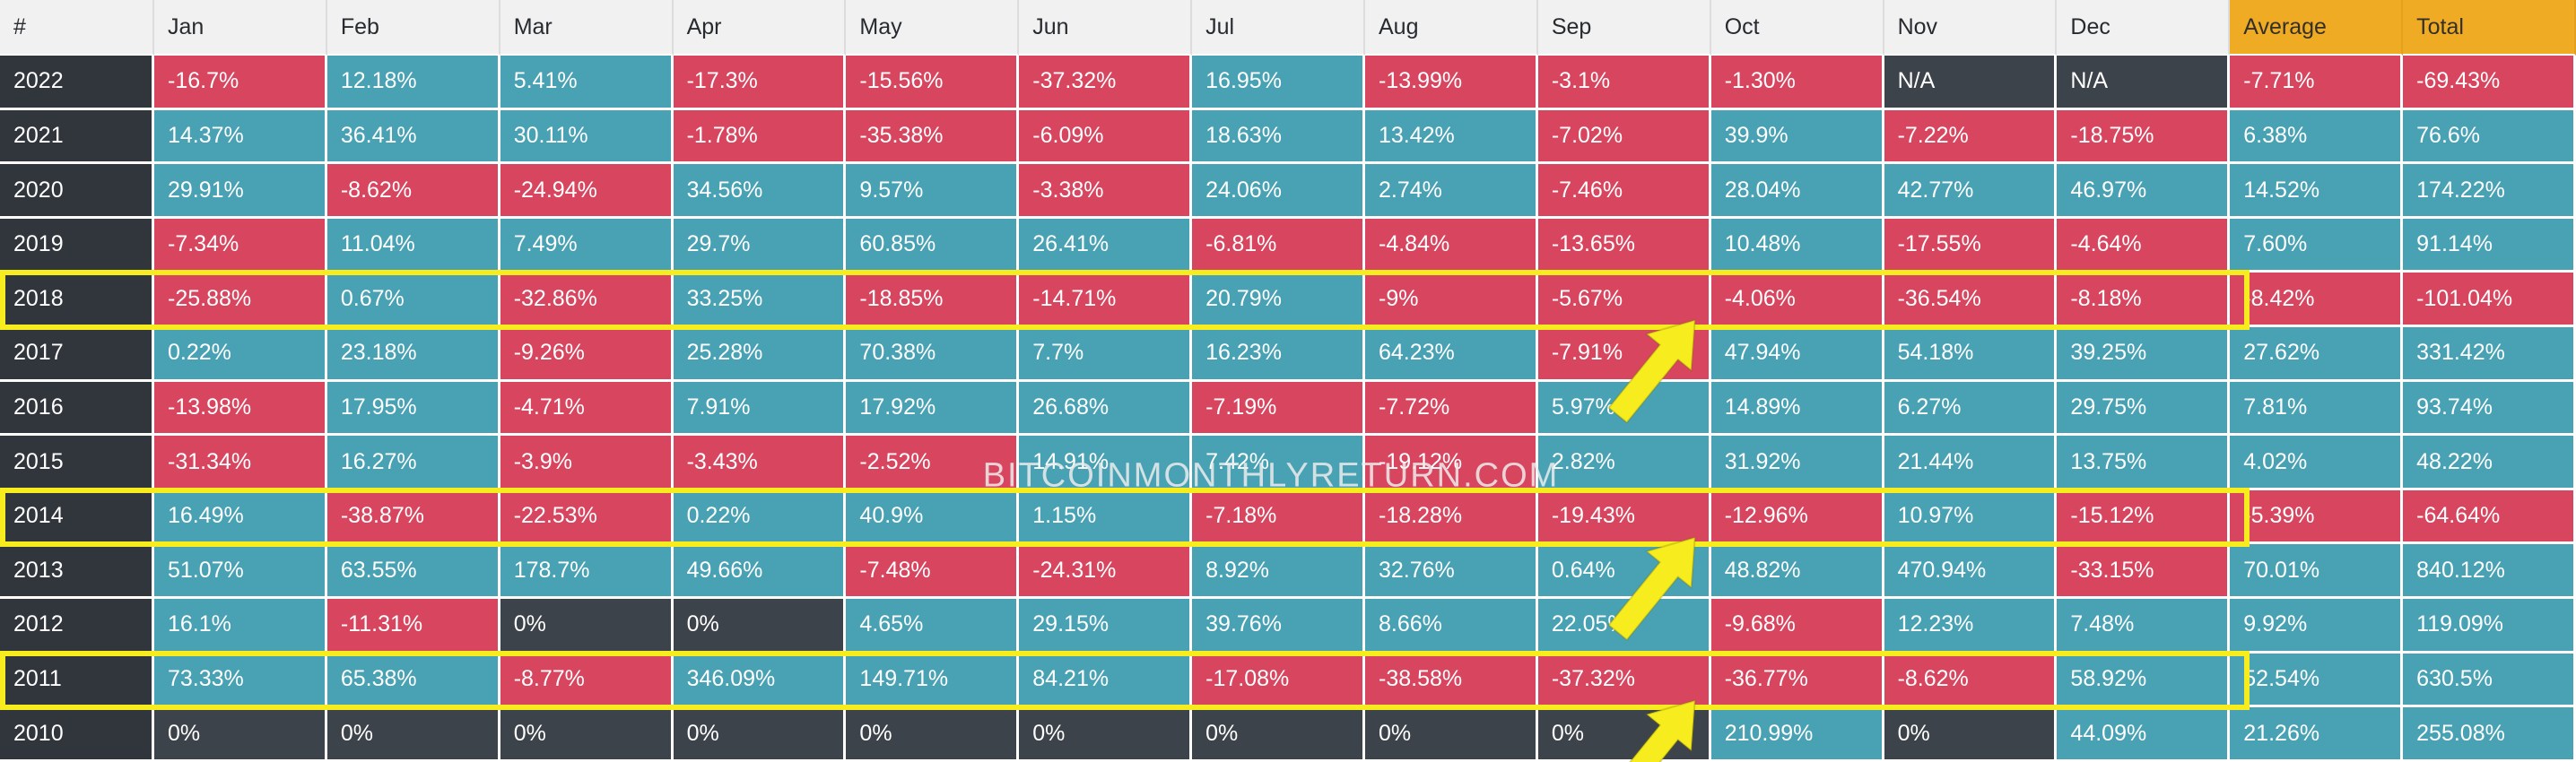 The height and width of the screenshot is (762, 2576). I want to click on value-cell-2011-oct: -36.77%, so click(1797, 680).